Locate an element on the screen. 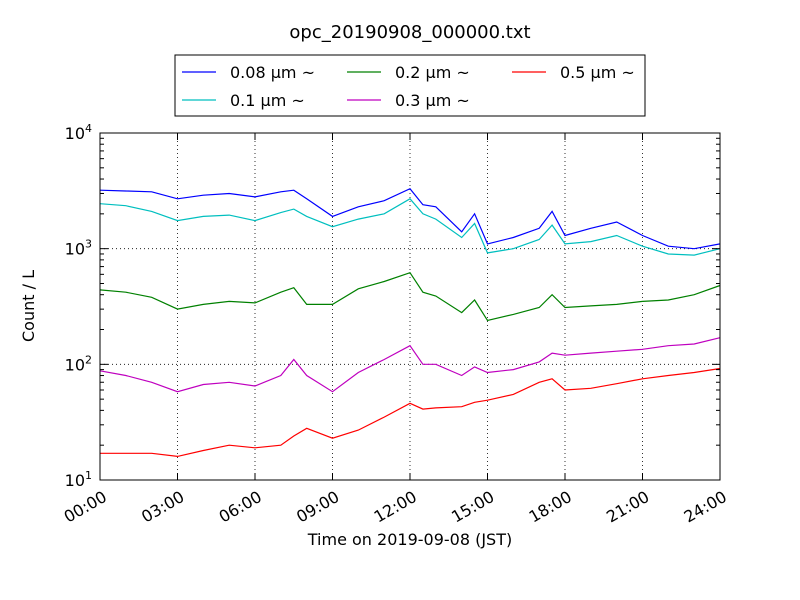 Image resolution: width=800 pixels, height=600 pixels. x-axis-label: Time on 2019-09-08 (JST) is located at coordinates (409, 539).